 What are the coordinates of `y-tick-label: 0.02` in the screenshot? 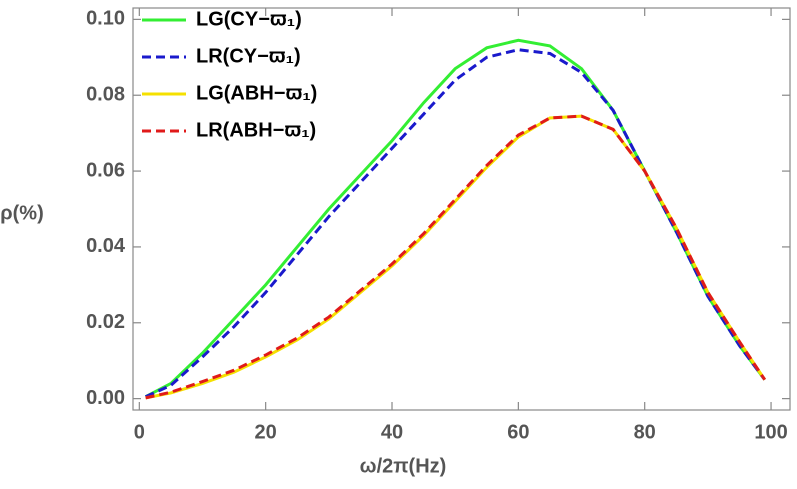 It's located at (105, 322).